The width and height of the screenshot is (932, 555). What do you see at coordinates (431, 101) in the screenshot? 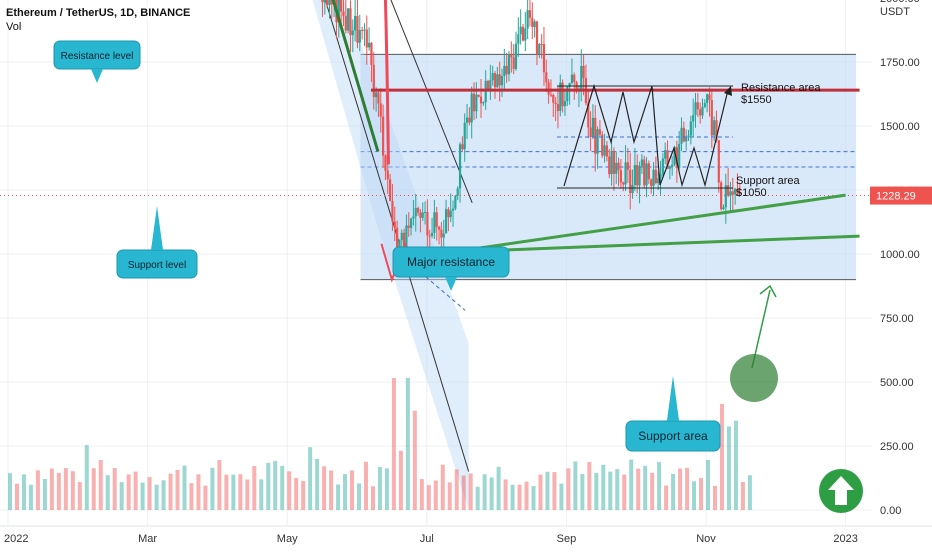
I see `channel-upper-line` at bounding box center [431, 101].